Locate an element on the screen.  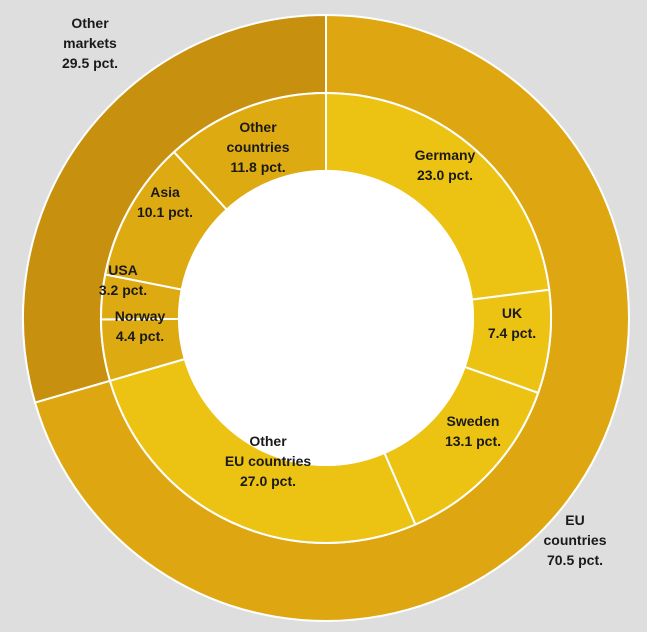
inner-label-germany: Germany 23.0 pct. is located at coordinates (445, 165).